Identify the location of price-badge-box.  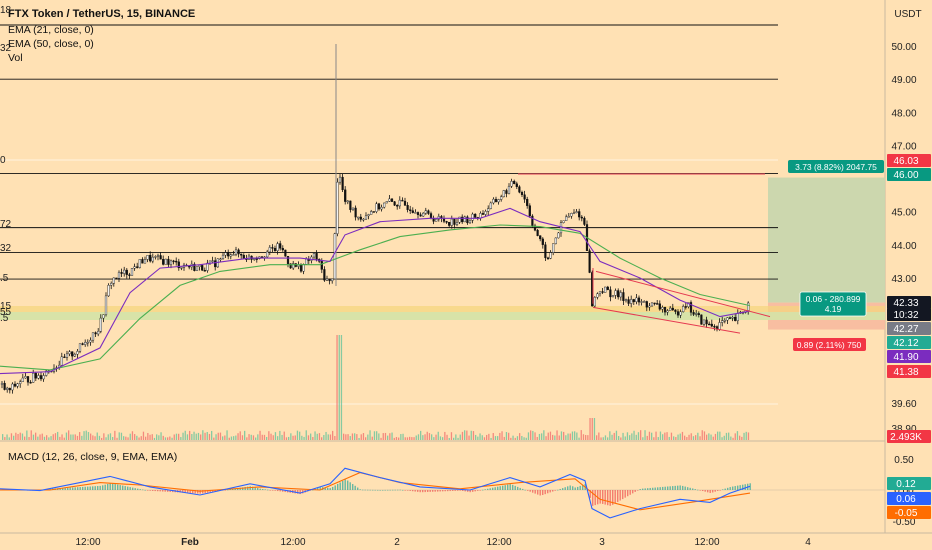
(909, 436).